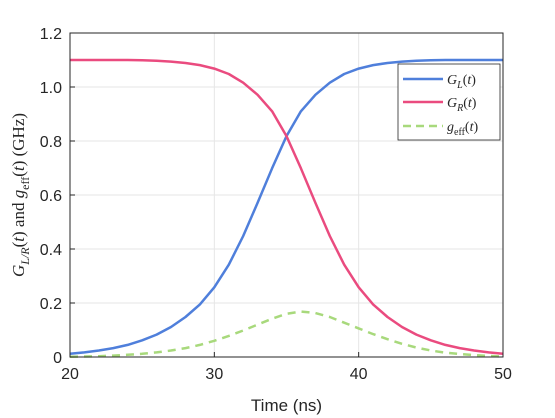  I want to click on legend-entry-geff: geff(t), so click(440, 129).